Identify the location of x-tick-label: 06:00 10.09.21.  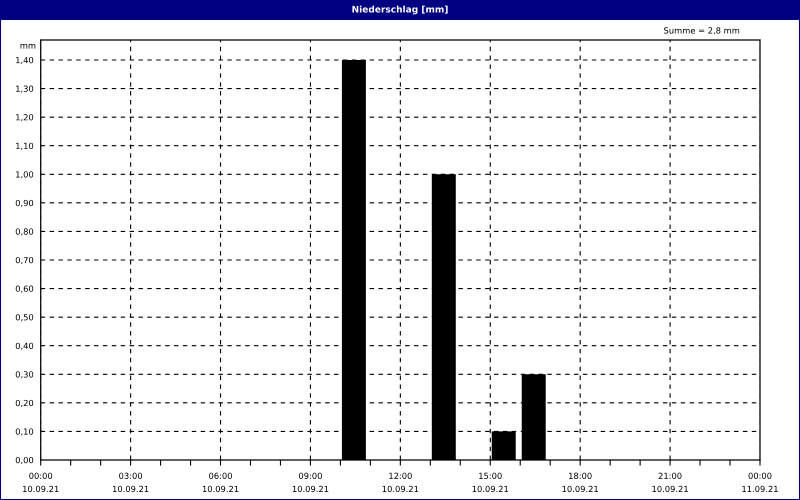
(220, 482).